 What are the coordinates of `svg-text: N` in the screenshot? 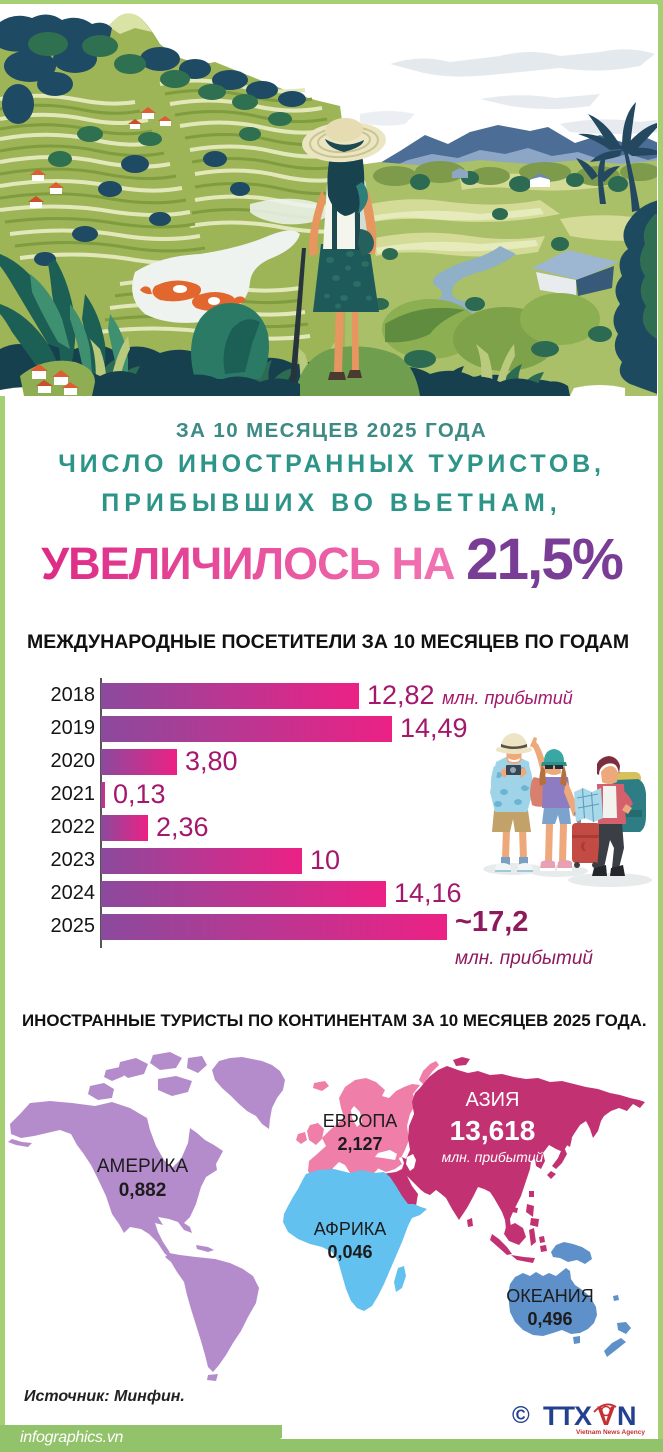 It's located at (627, 1416).